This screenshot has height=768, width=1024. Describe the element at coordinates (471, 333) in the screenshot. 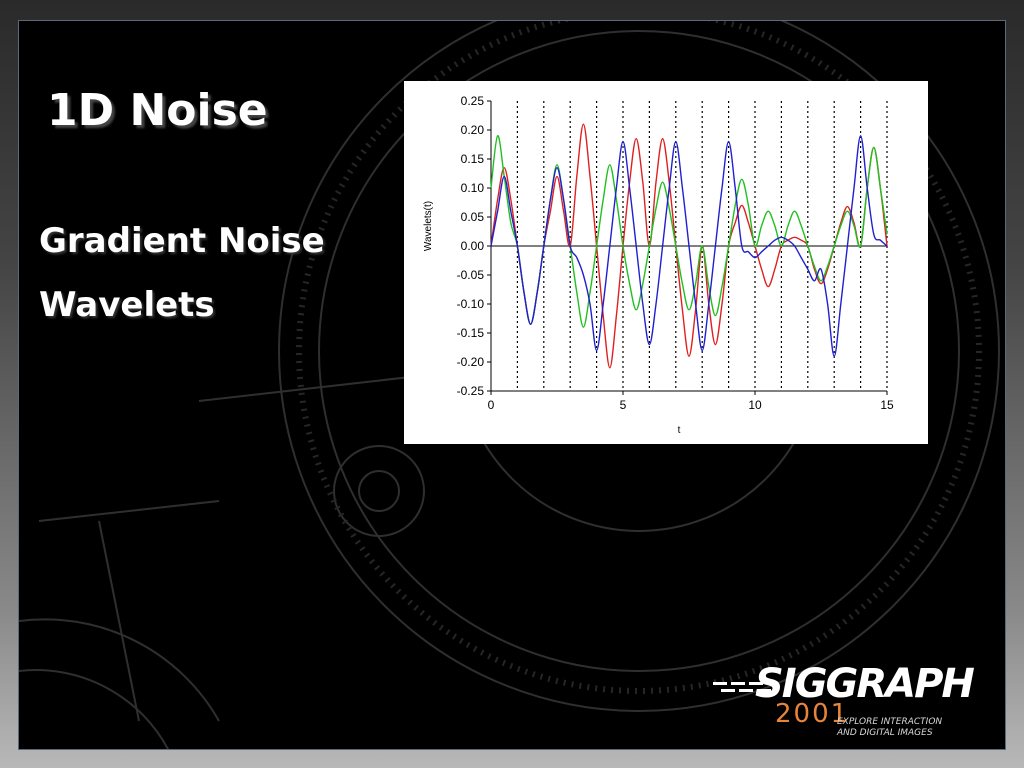

I see `y-tick-label-8: -0.15` at that location.